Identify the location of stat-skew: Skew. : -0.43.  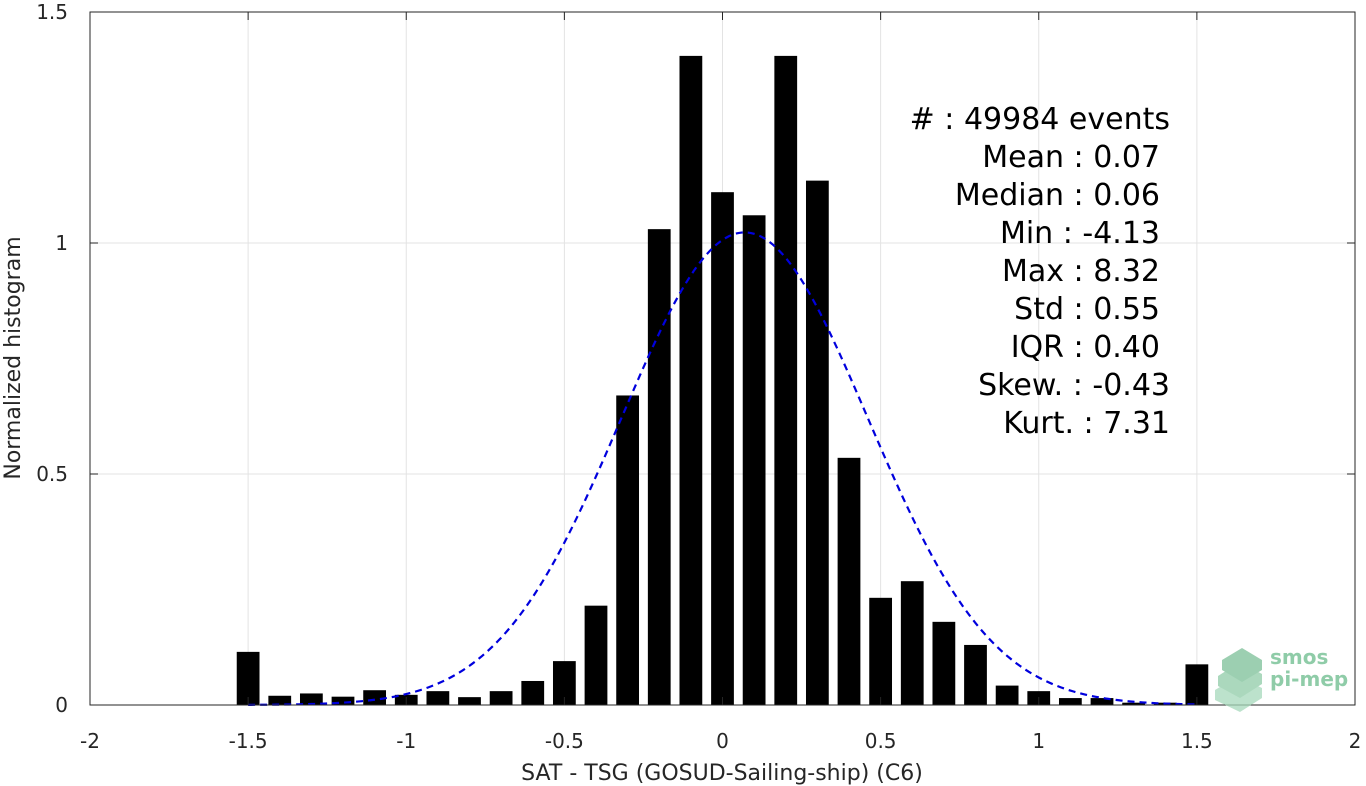
(1074, 385).